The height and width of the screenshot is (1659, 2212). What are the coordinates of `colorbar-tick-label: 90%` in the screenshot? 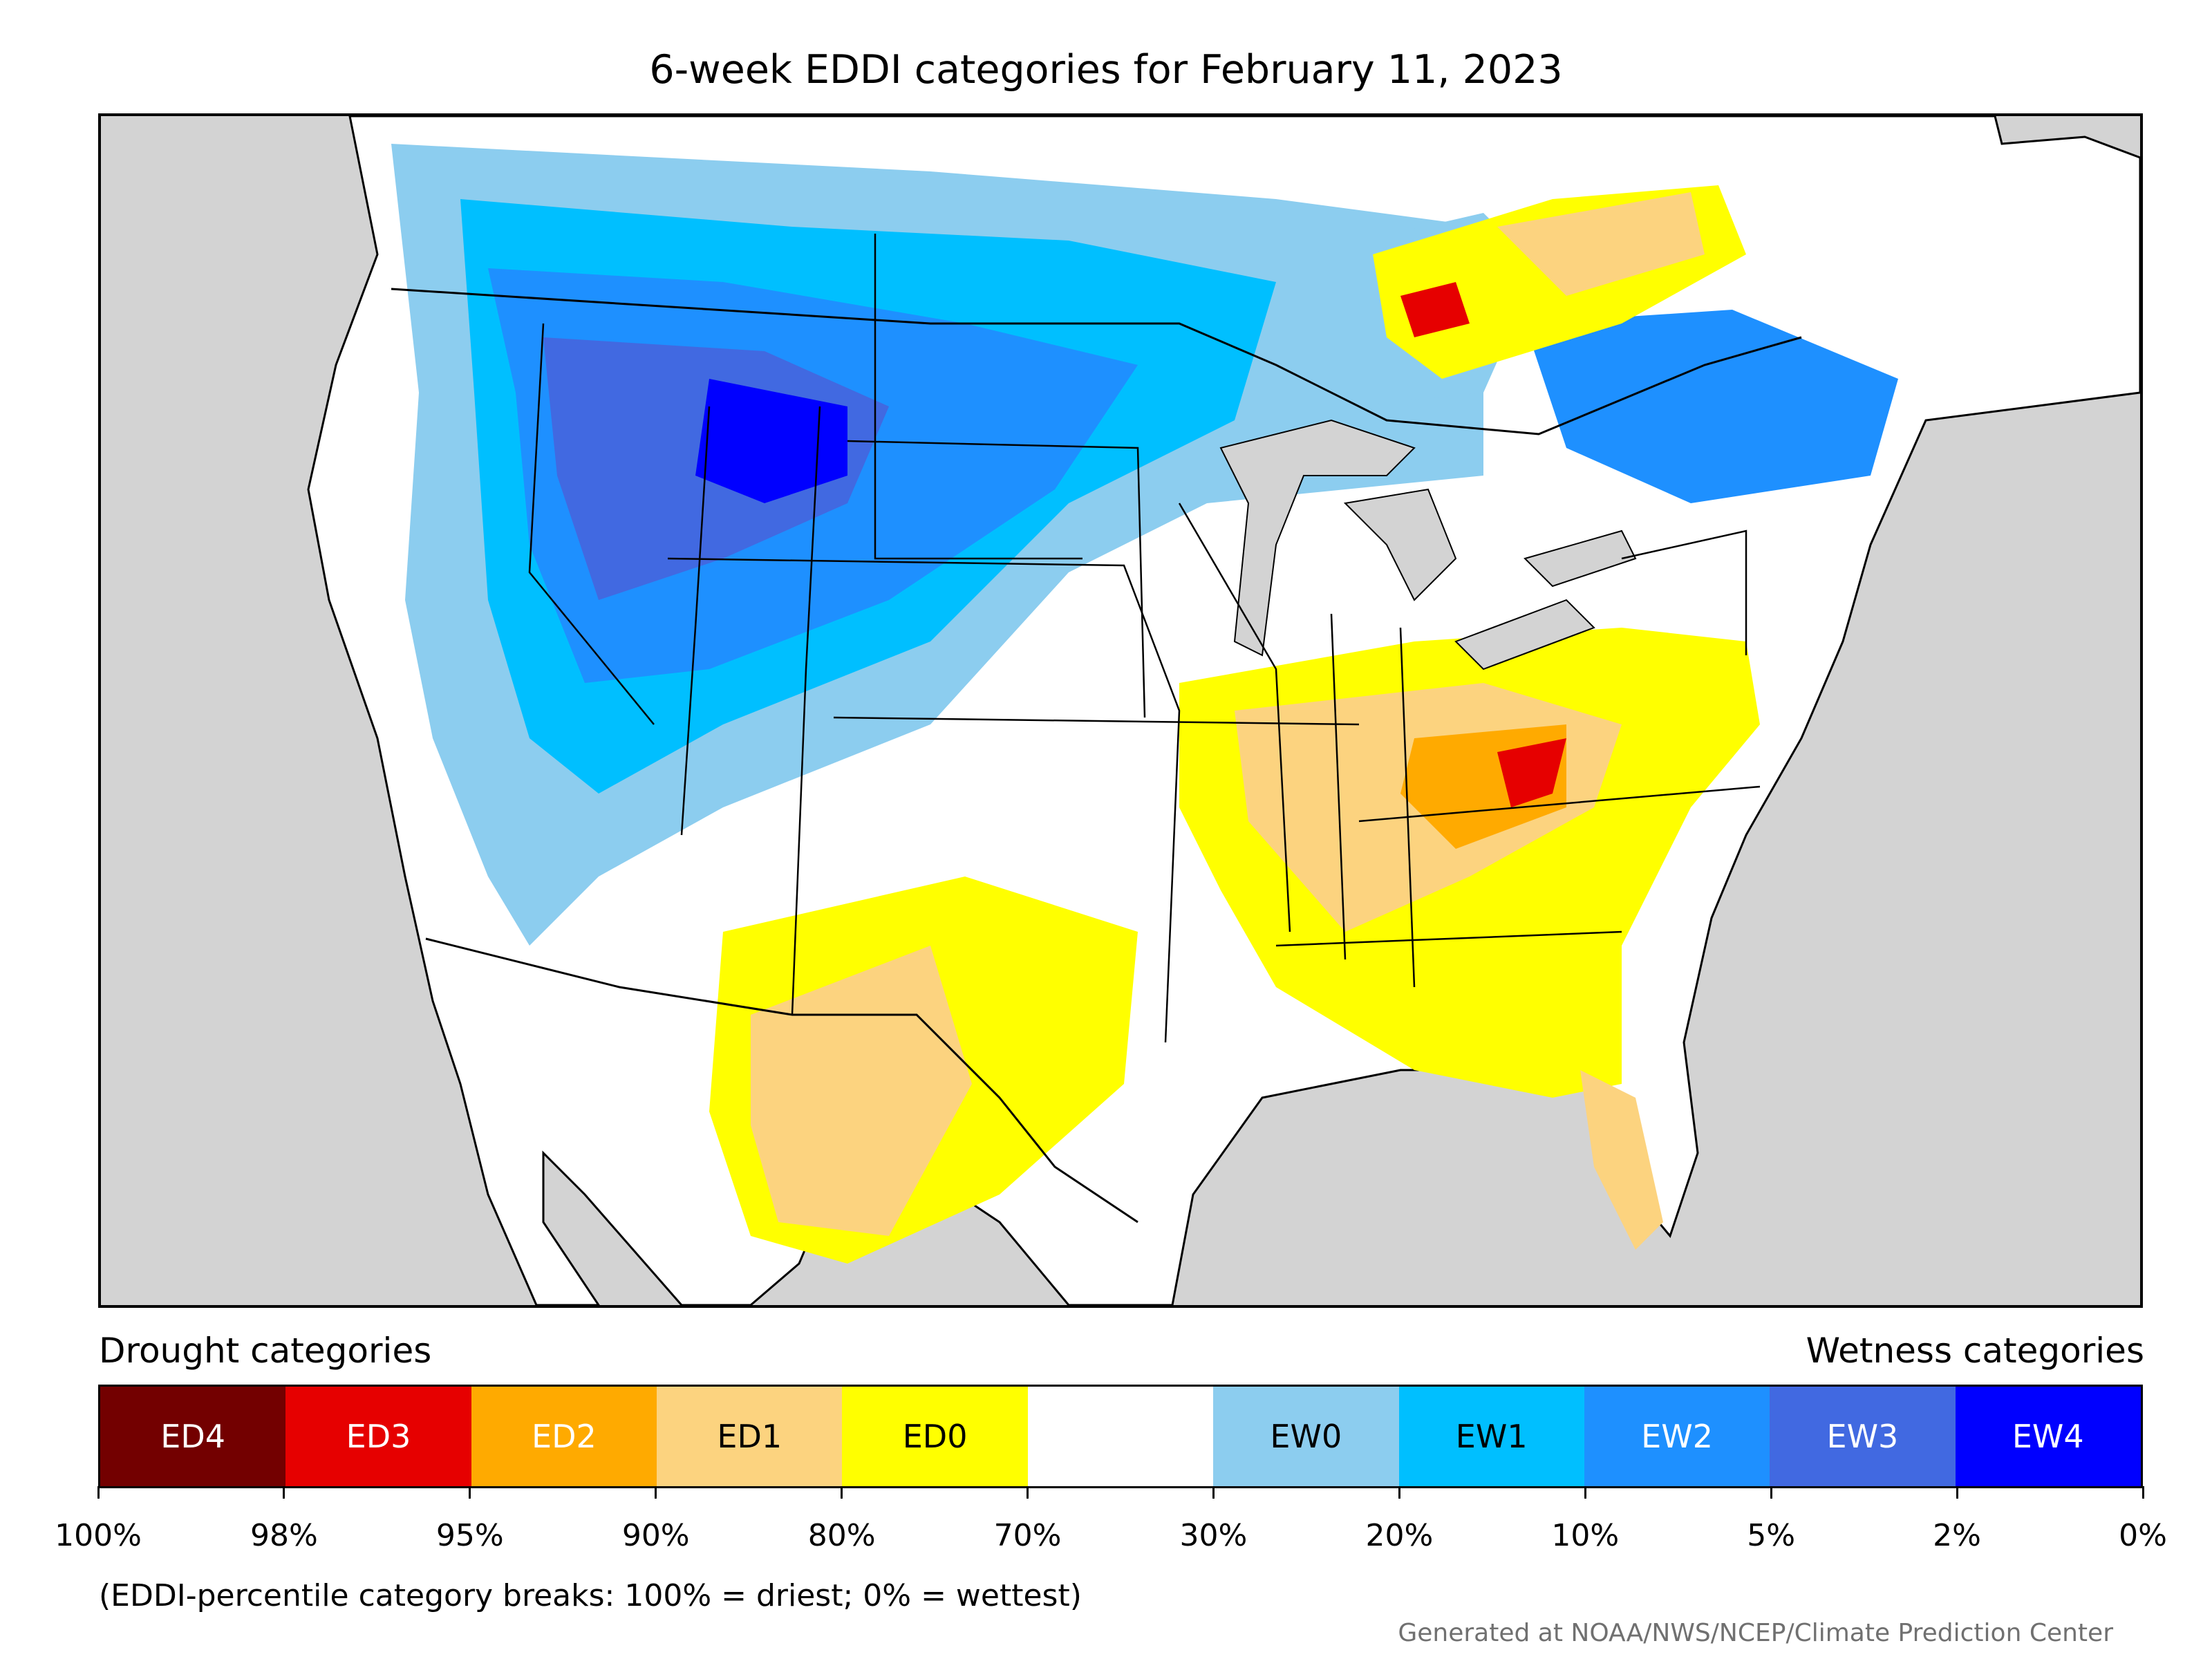 It's located at (656, 1535).